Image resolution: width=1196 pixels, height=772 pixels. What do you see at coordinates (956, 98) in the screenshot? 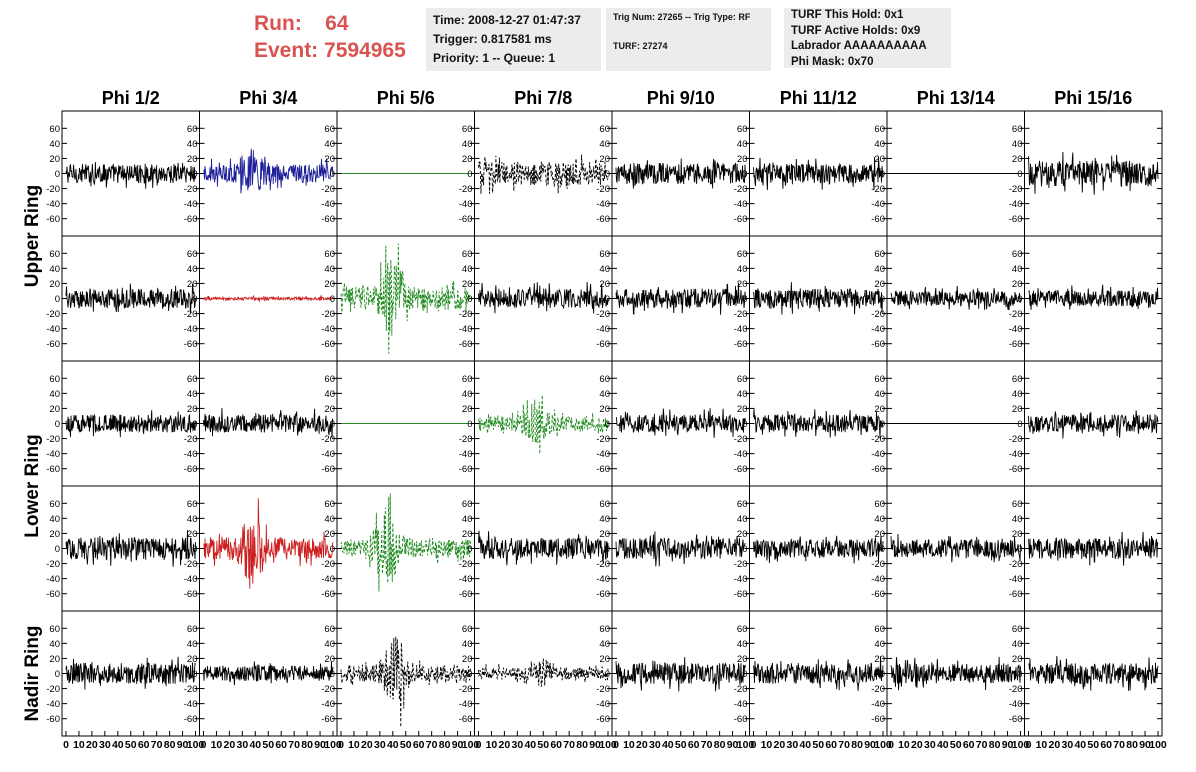
I see `column-title: Phi 13/14` at bounding box center [956, 98].